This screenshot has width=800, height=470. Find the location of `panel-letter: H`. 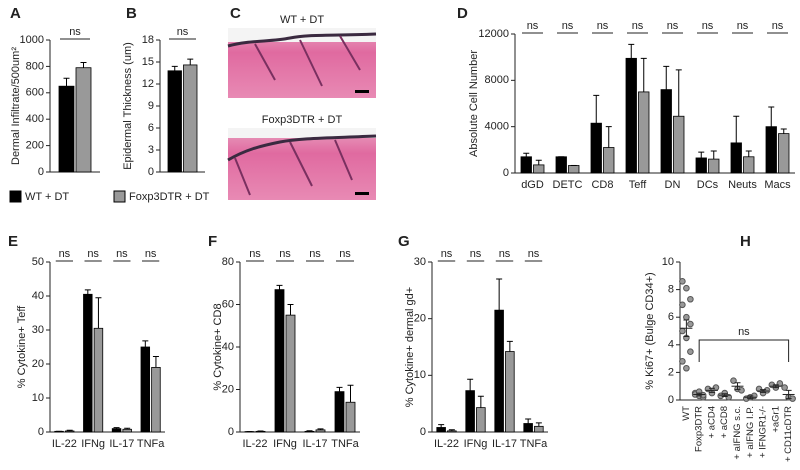

panel-letter: H is located at coordinates (745, 241).